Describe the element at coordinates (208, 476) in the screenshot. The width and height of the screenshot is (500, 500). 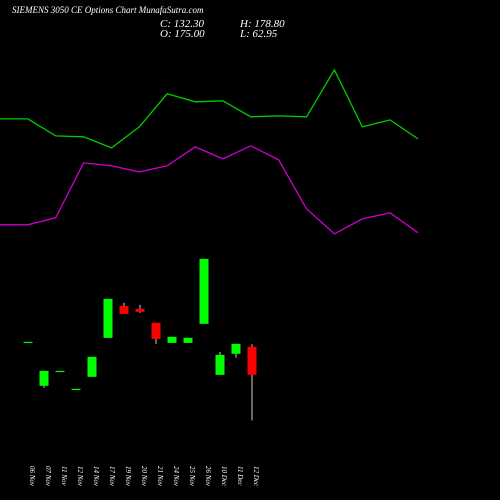
I see `x-tick-label: 26 Nov` at that location.